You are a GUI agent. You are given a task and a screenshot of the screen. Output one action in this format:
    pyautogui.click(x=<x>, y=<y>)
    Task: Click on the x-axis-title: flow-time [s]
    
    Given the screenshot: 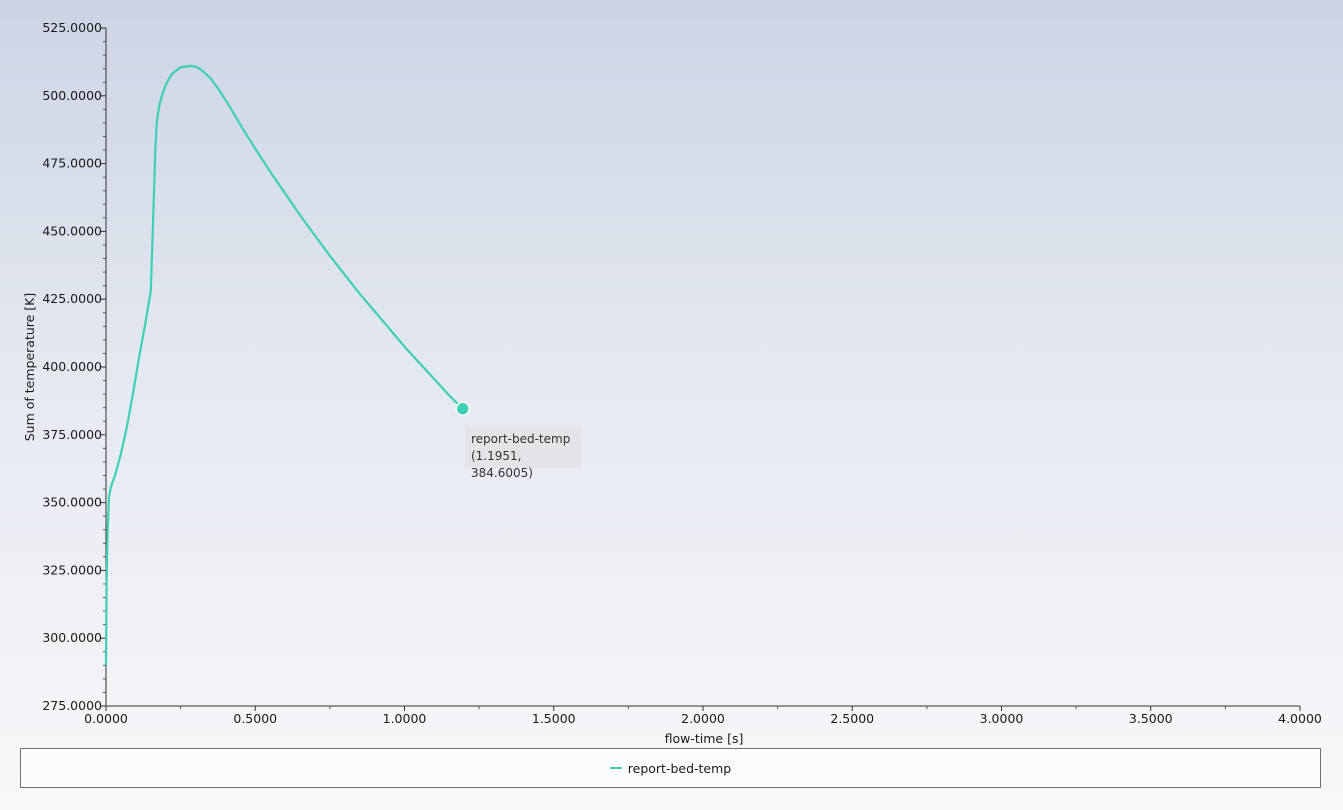 What is the action you would take?
    pyautogui.click(x=704, y=738)
    